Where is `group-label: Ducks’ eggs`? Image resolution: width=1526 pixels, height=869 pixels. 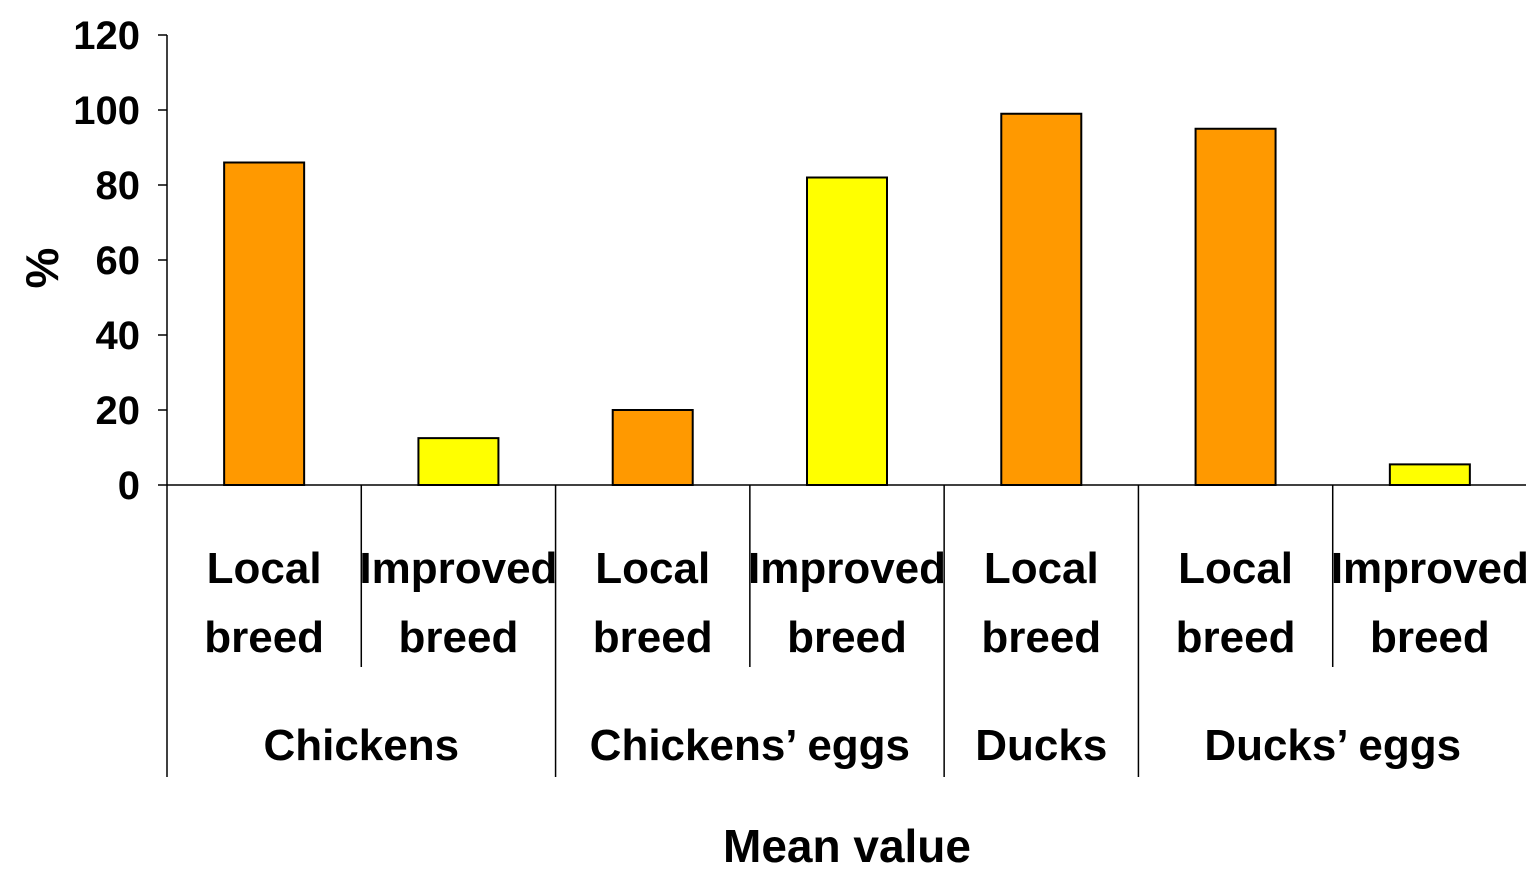 group-label: Ducks’ eggs is located at coordinates (1332, 745).